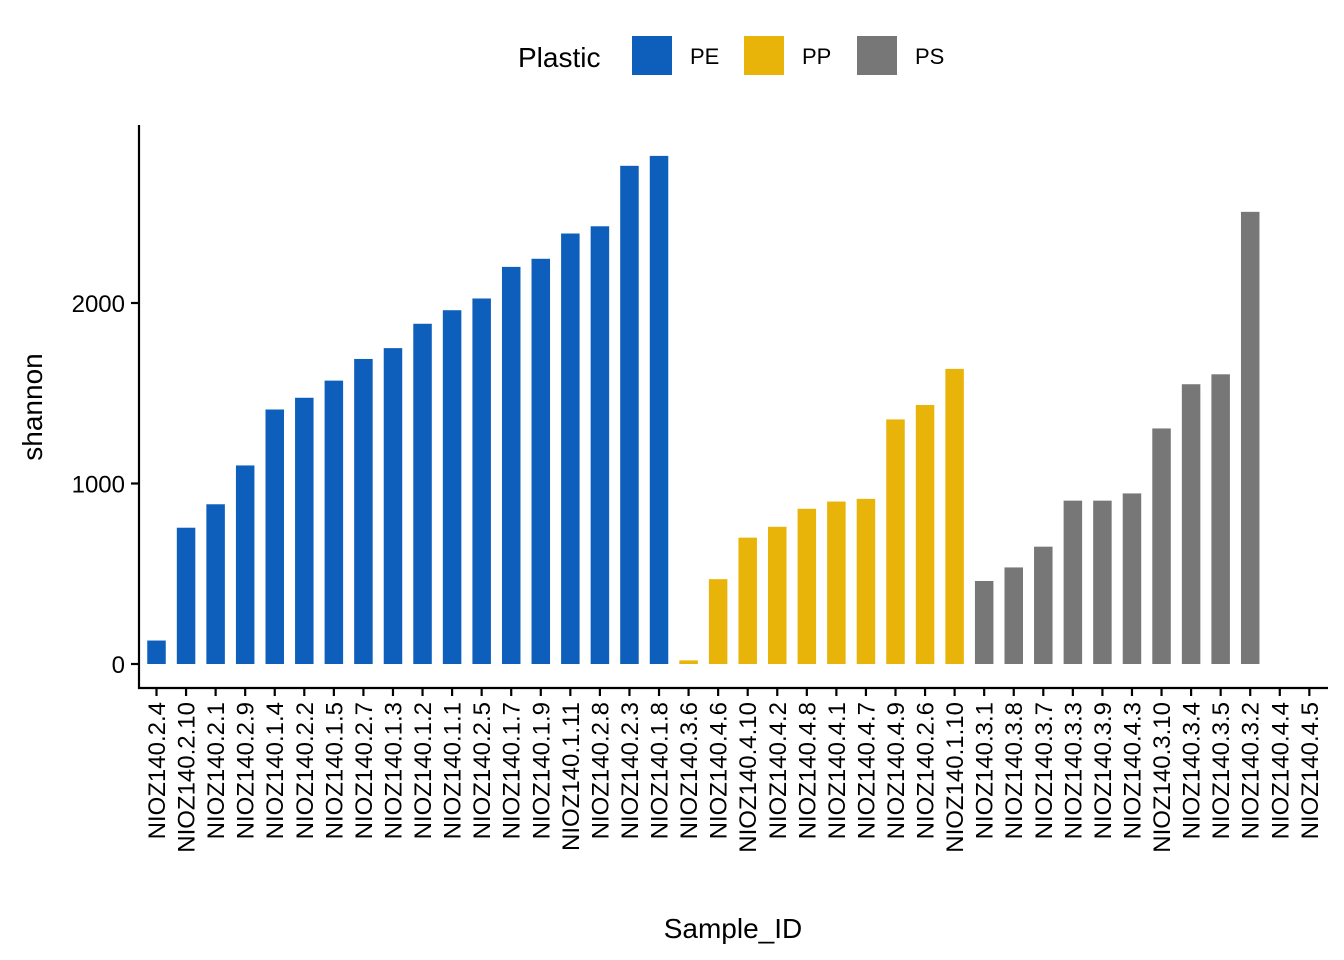  Describe the element at coordinates (816, 56) in the screenshot. I see `legend-label: PP` at that location.